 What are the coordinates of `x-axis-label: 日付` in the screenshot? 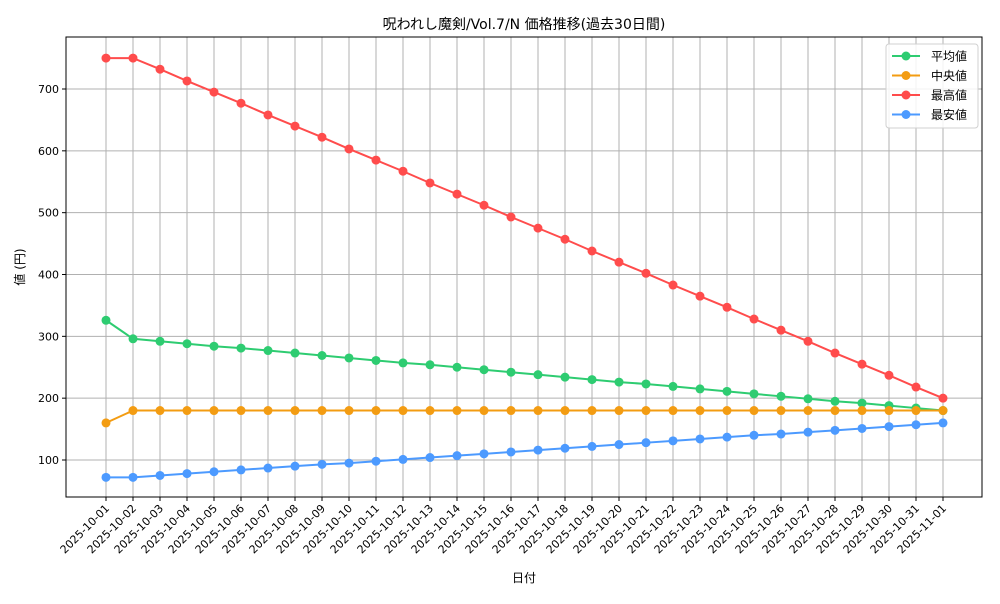 It's located at (524, 578).